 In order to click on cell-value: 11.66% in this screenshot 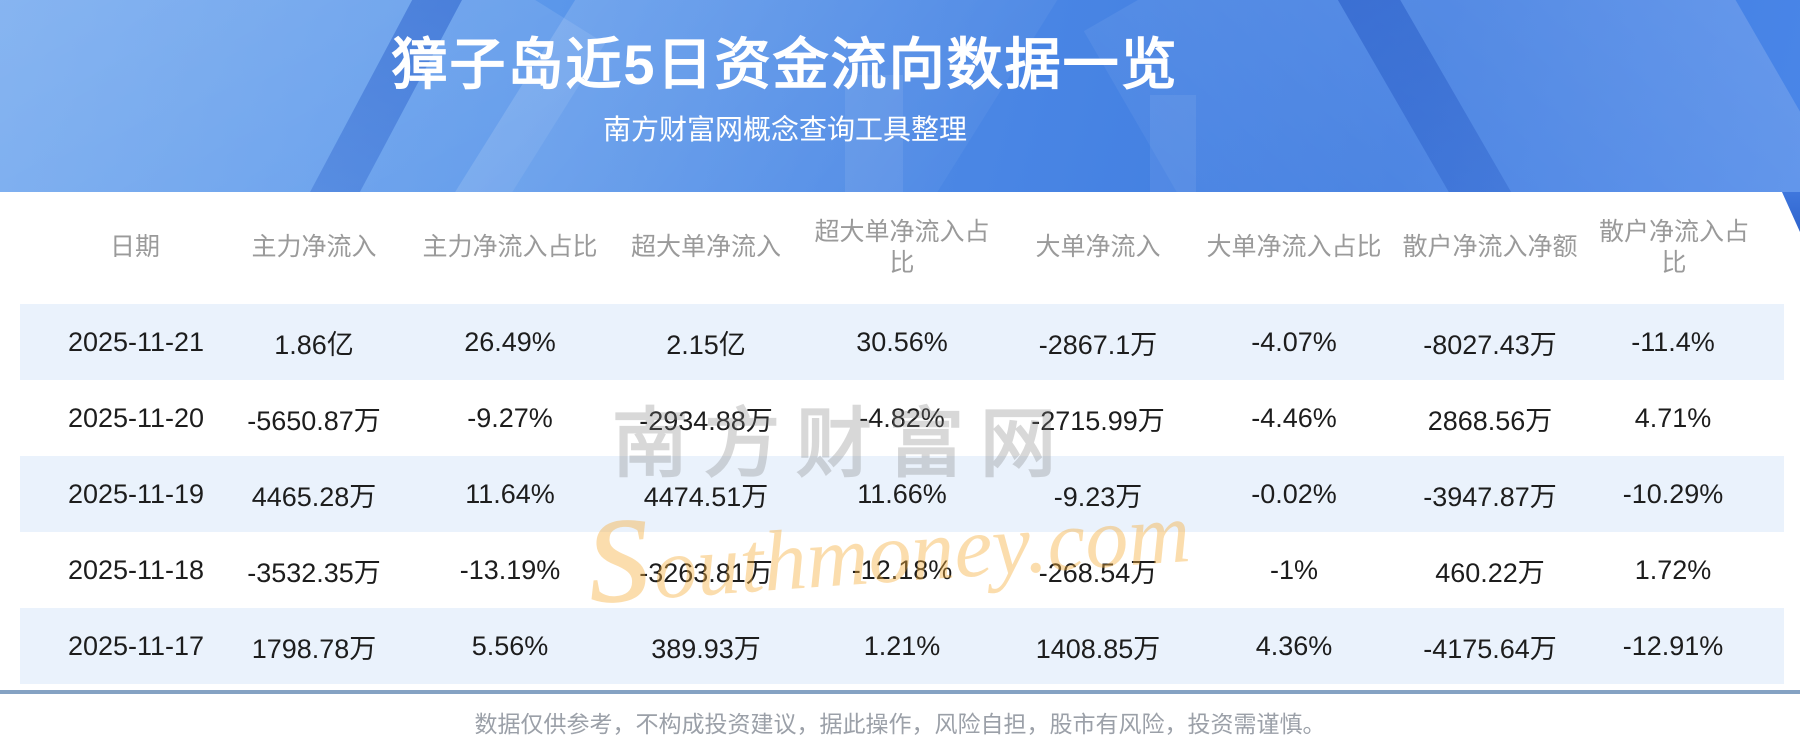, I will do `click(902, 493)`.